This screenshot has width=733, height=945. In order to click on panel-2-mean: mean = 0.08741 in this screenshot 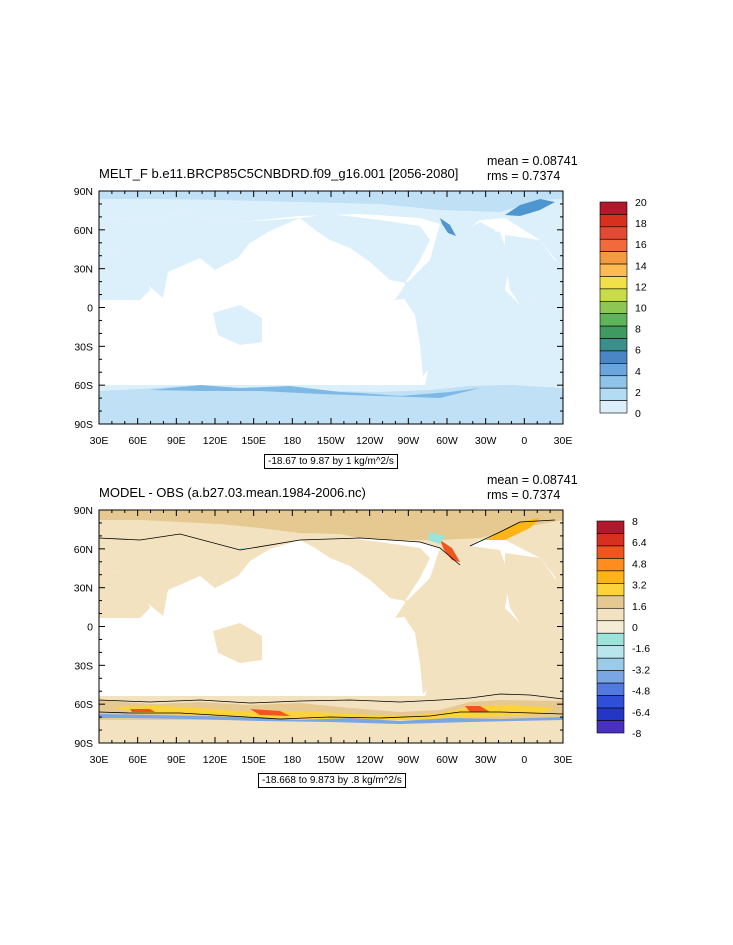, I will do `click(532, 480)`.